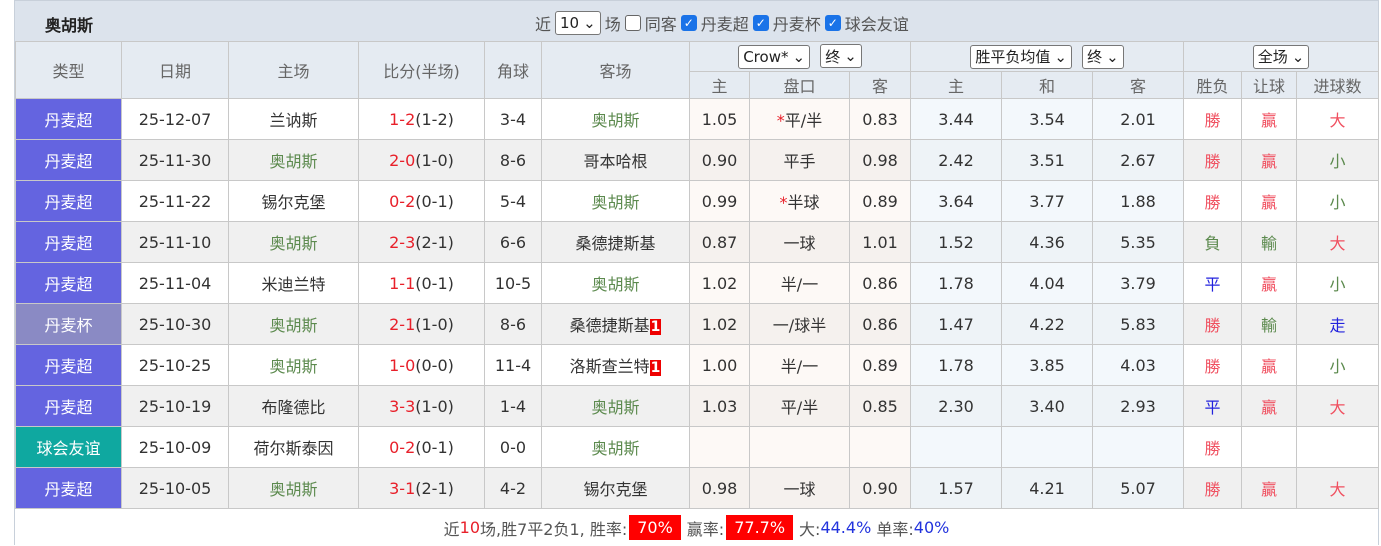 The height and width of the screenshot is (546, 1381). I want to click on full-time-score: 2-3, so click(402, 242).